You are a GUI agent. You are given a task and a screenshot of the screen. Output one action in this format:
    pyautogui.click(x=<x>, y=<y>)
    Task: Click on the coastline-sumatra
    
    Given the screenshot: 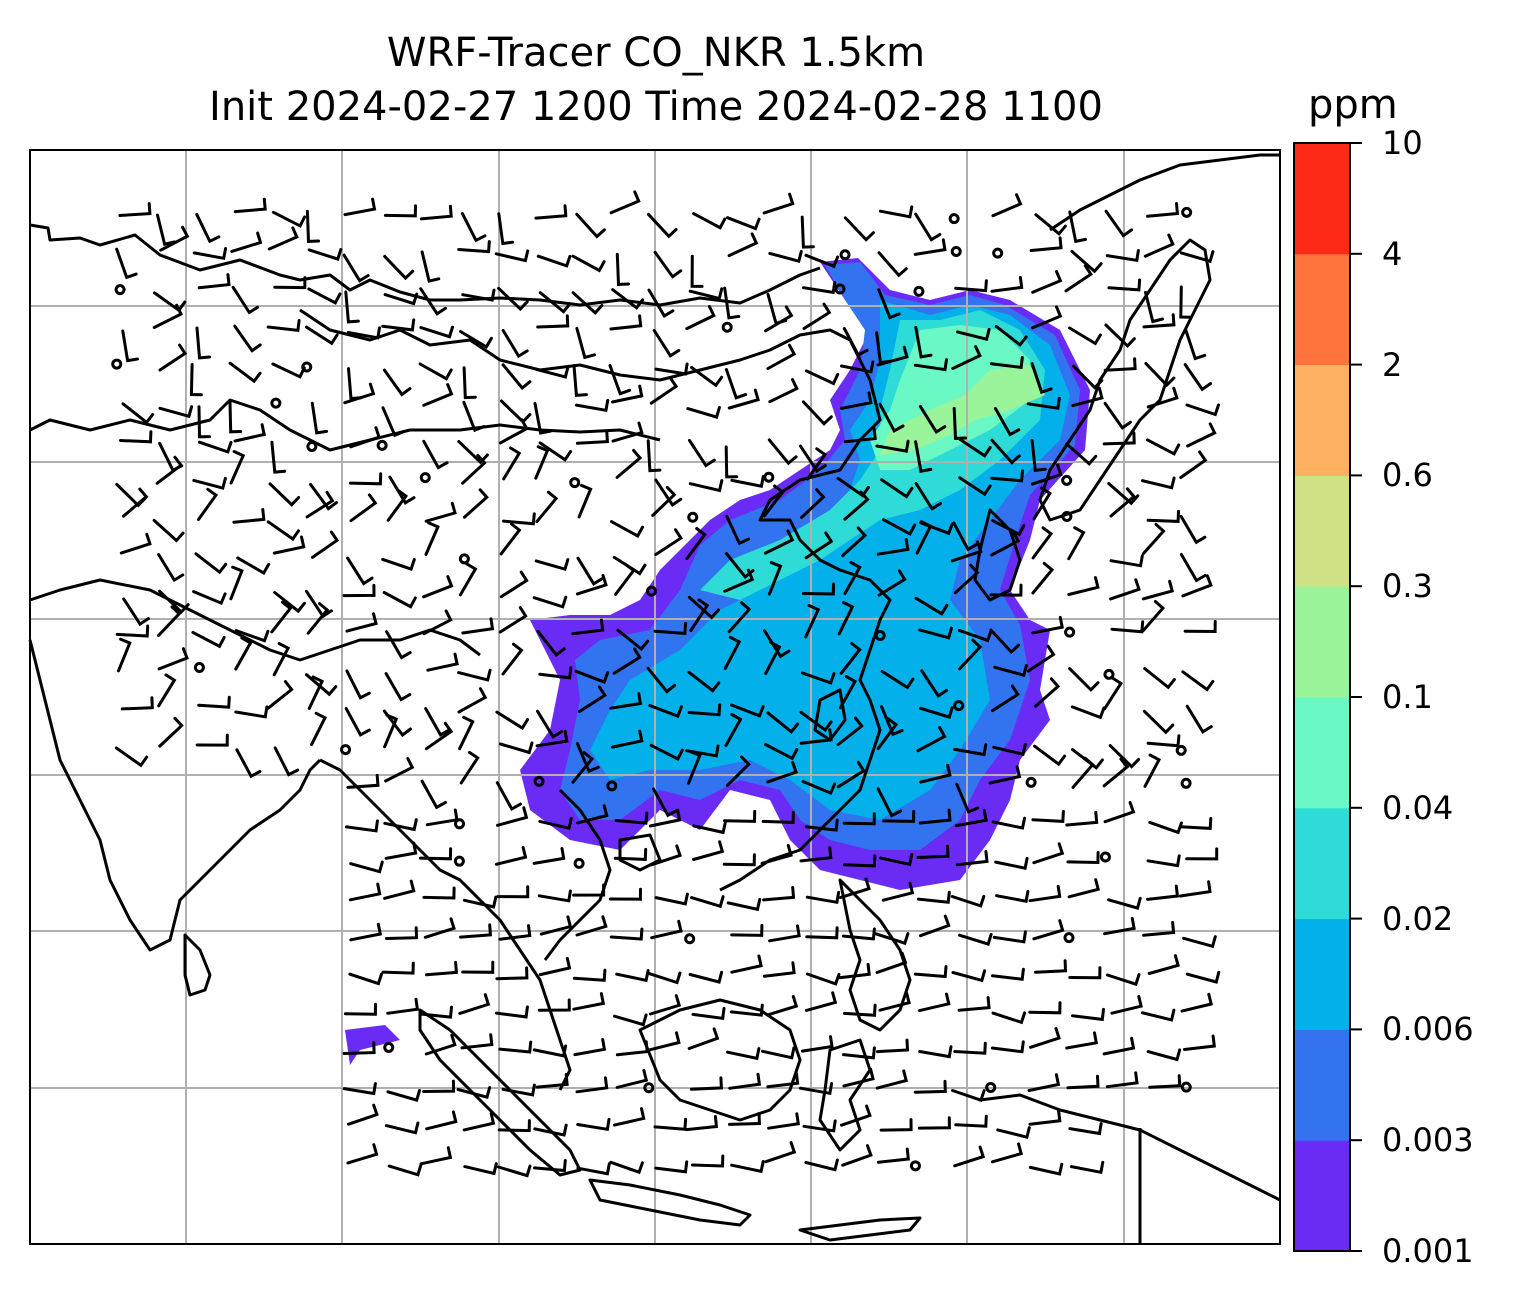 What is the action you would take?
    pyautogui.click(x=500, y=1092)
    